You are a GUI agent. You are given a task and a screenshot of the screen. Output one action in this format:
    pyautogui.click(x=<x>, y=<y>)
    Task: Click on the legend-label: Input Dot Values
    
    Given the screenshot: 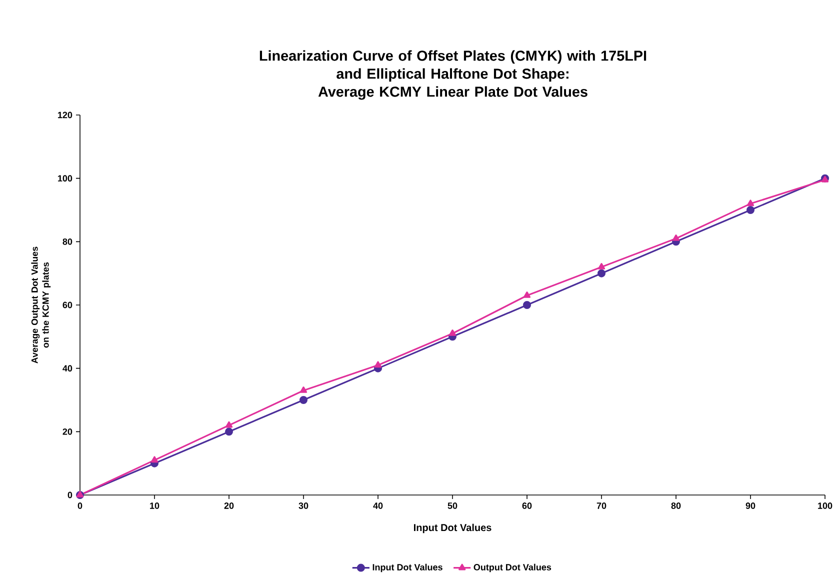 What is the action you would take?
    pyautogui.click(x=407, y=568)
    